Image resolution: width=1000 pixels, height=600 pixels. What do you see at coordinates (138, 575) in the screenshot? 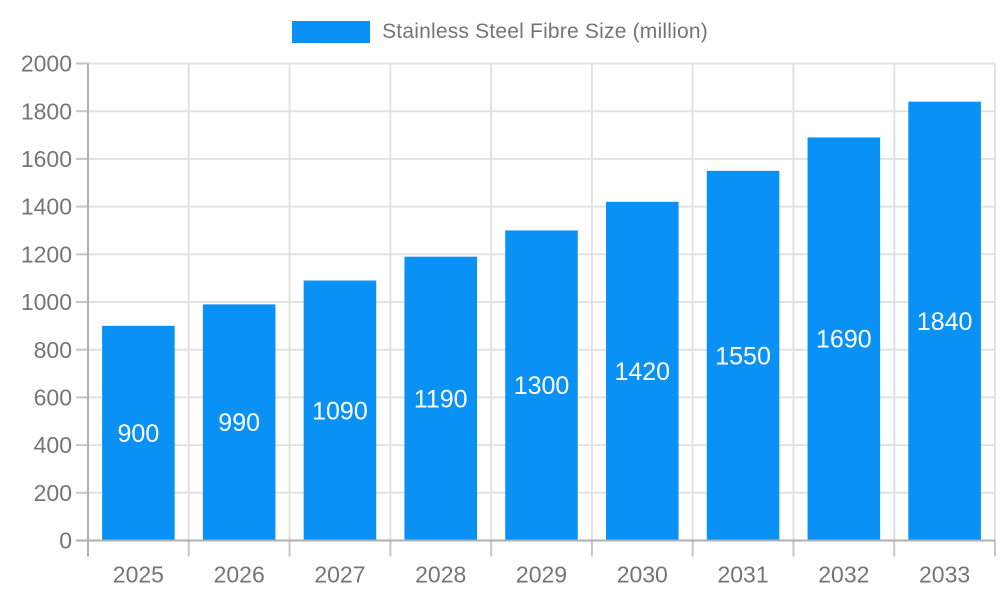
I see `x-axis-tick-label: 2025` at bounding box center [138, 575].